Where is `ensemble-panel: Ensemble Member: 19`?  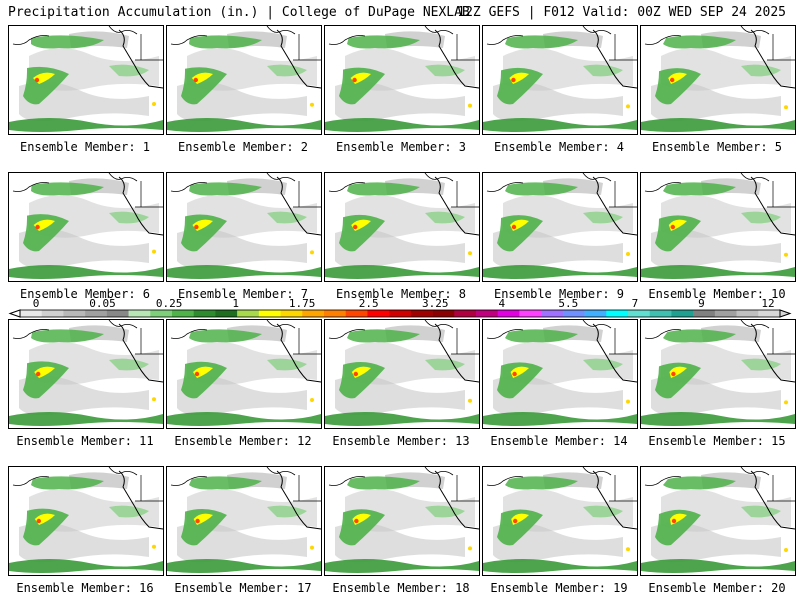 ensemble-panel: Ensemble Member: 19 is located at coordinates (559, 530).